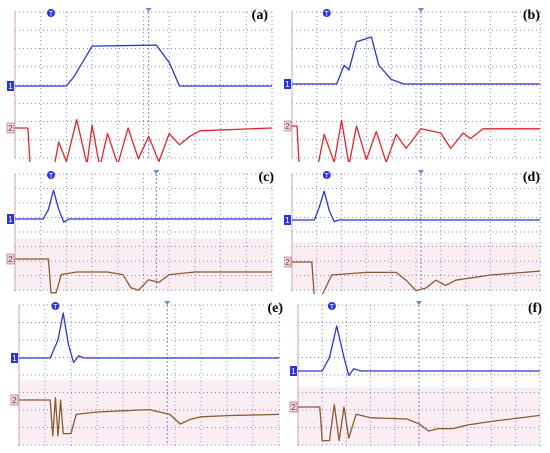 The image size is (550, 453). I want to click on panel-label: (a), so click(259, 15).